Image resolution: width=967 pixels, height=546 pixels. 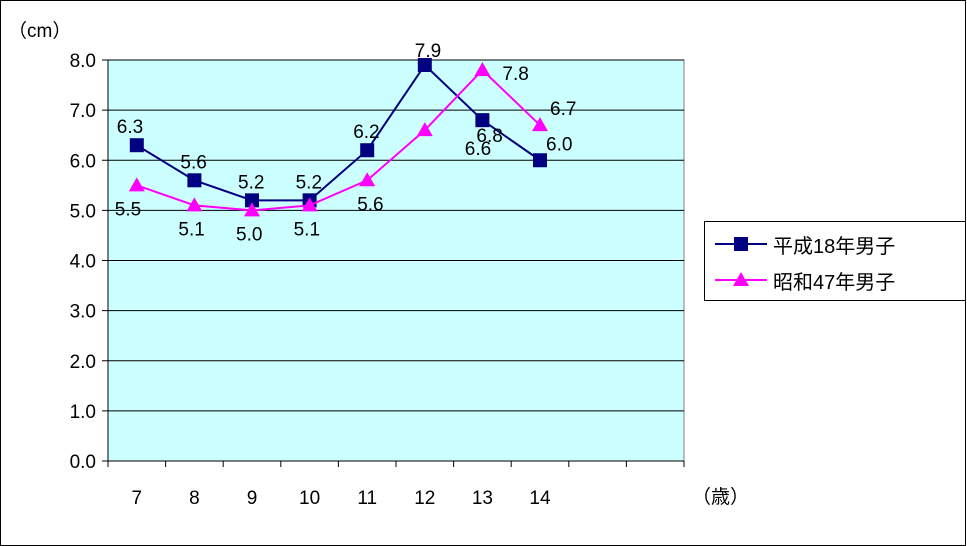 I want to click on data-label: 6.7, so click(x=563, y=109).